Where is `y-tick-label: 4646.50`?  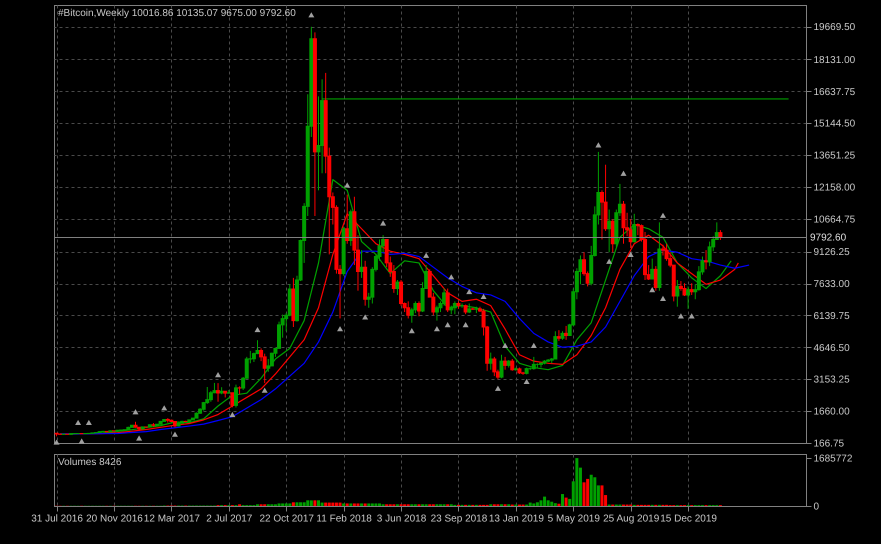 y-tick-label: 4646.50 is located at coordinates (832, 348).